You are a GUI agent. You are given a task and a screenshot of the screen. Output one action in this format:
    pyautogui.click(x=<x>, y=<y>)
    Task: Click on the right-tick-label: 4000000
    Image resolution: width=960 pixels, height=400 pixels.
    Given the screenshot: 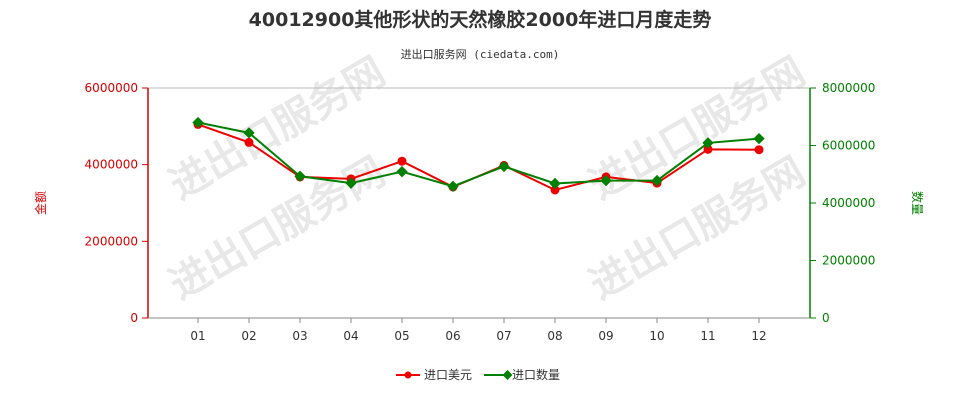 What is the action you would take?
    pyautogui.click(x=848, y=203)
    